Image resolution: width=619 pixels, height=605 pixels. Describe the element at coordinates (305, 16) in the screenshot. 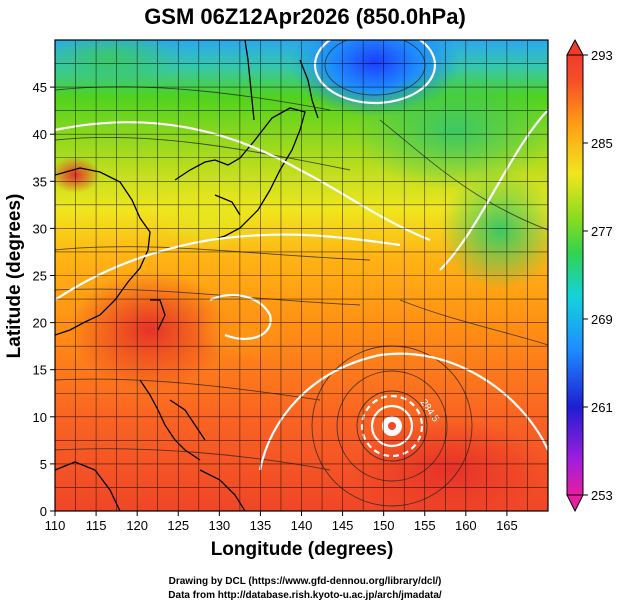

I see `map-title: GSM 06Z12Apr2026 (850.0hPa)` at that location.